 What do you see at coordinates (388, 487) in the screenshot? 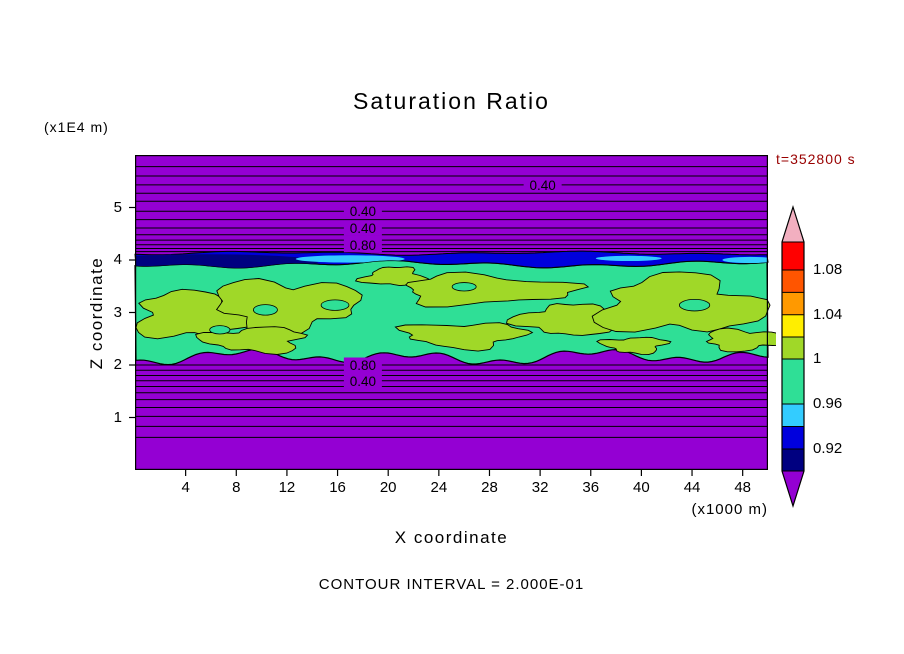
I see `x-tick-label: 20` at bounding box center [388, 487].